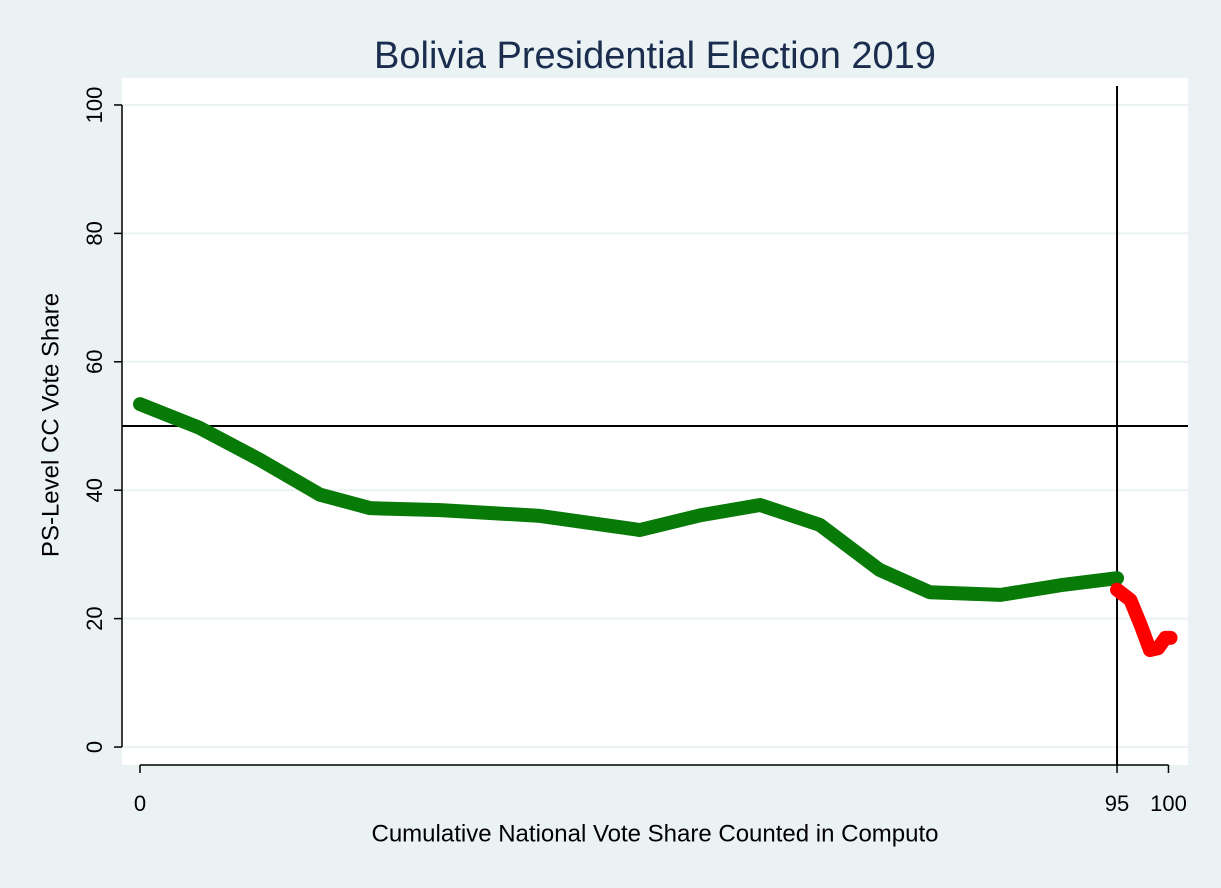 The width and height of the screenshot is (1221, 888). Describe the element at coordinates (1168, 803) in the screenshot. I see `x-tick-label: 100` at that location.